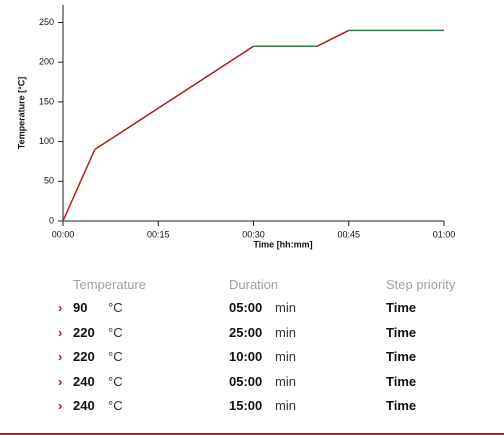 This screenshot has height=435, width=504. What do you see at coordinates (348, 234) in the screenshot?
I see `x-tick-label: 00:45` at bounding box center [348, 234].